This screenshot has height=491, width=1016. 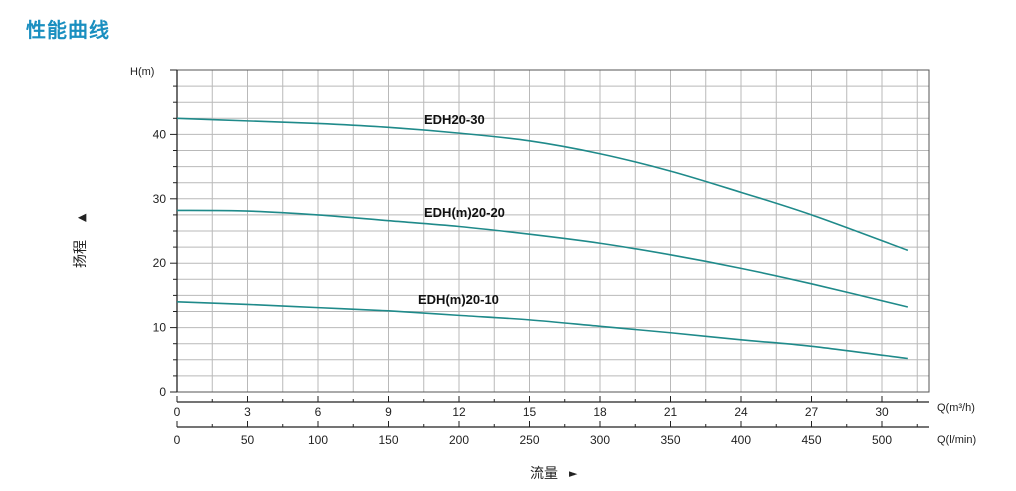 I want to click on x-secondary-tick-label: 100, so click(x=318, y=440).